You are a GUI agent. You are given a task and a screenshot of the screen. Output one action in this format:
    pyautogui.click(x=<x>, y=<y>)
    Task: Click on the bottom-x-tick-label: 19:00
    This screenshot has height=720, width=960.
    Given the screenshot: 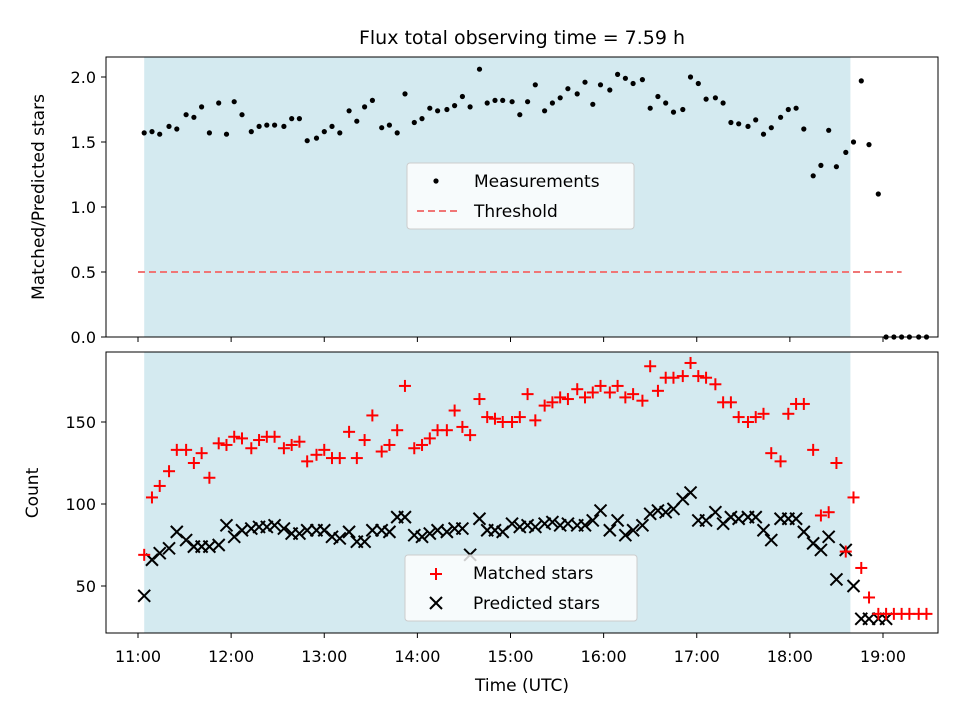 What is the action you would take?
    pyautogui.click(x=883, y=656)
    